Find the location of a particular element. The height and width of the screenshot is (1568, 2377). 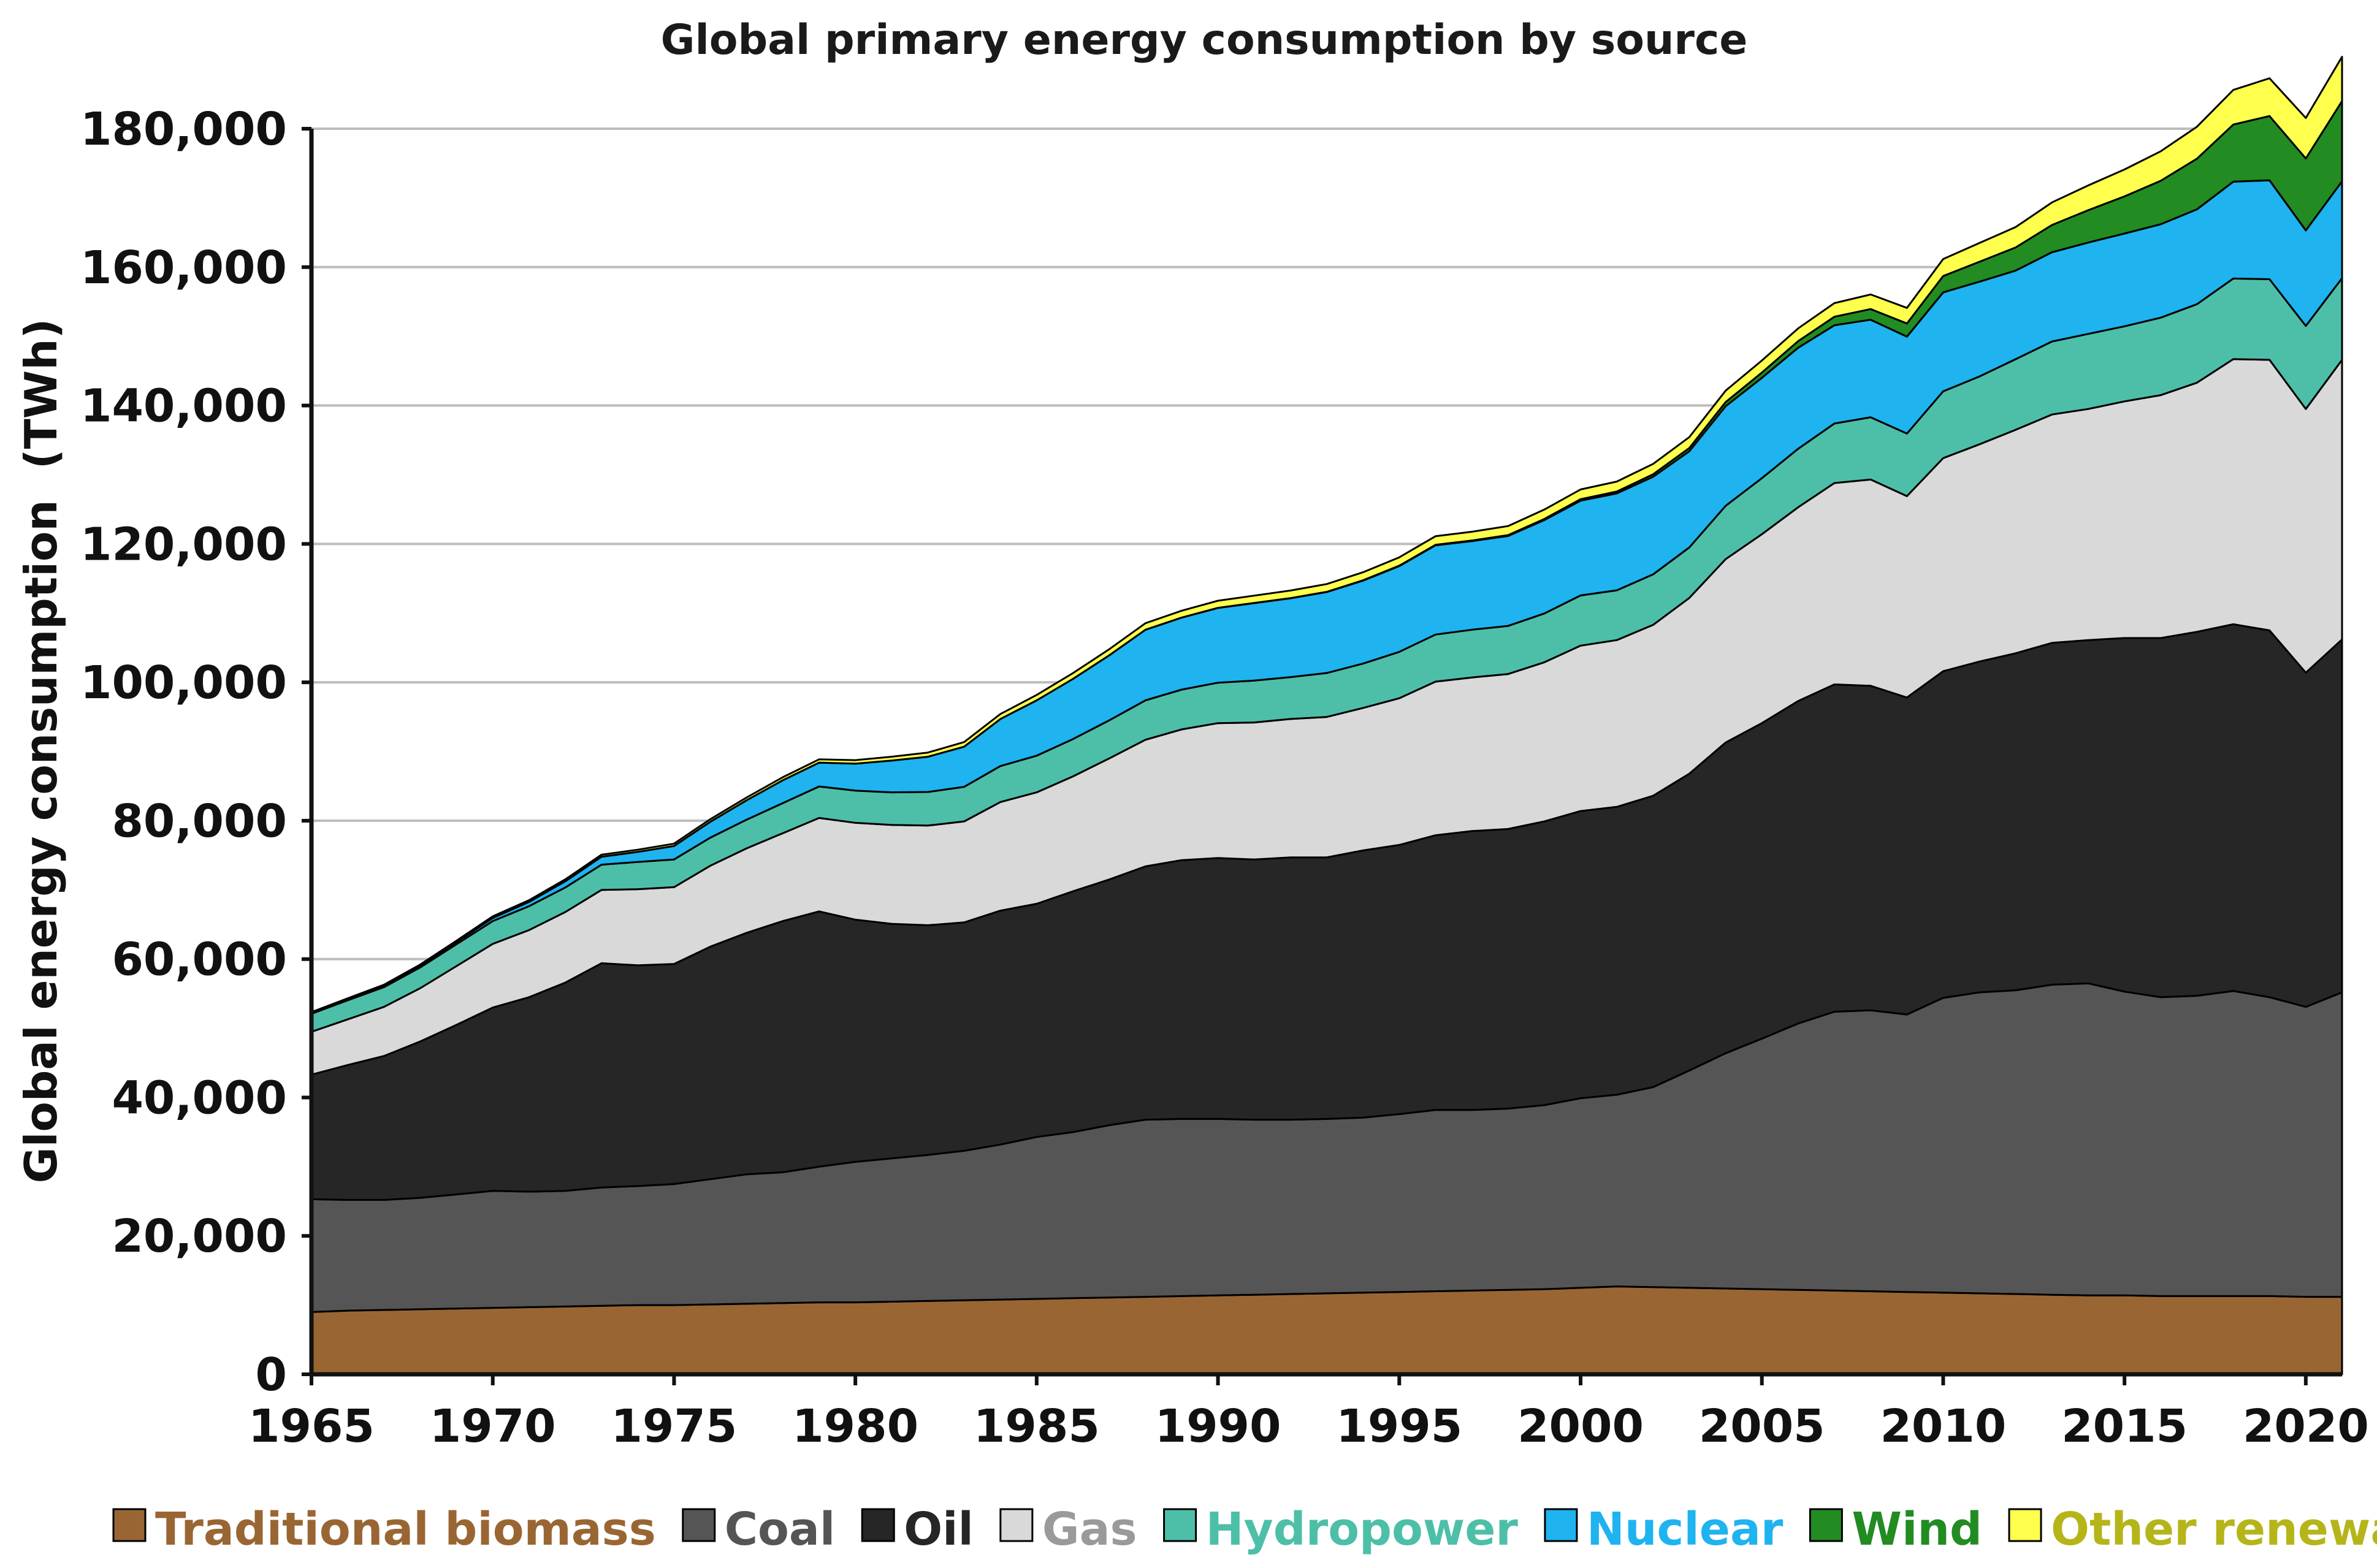

y-tick-label-120000: 120,000 is located at coordinates (183, 544).